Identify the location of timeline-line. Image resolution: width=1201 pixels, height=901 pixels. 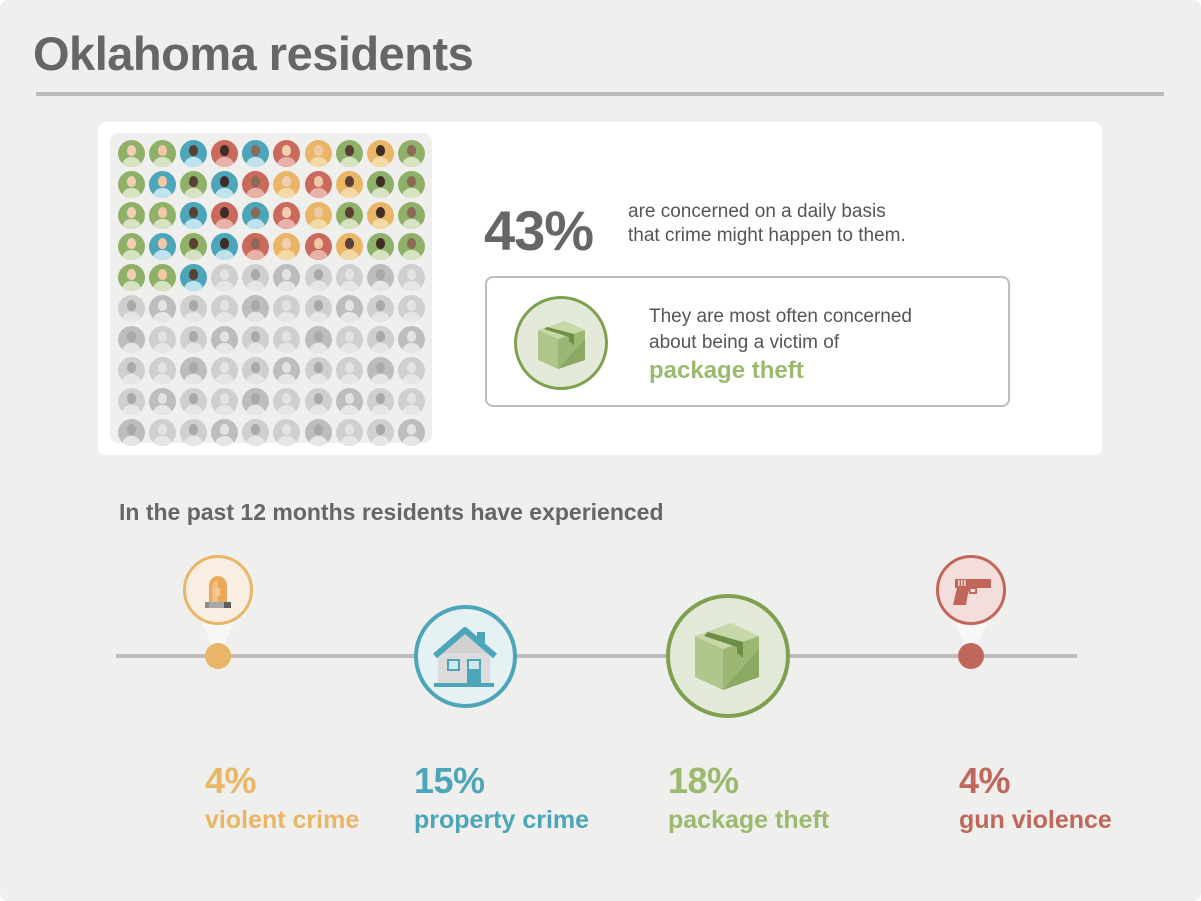
(596, 656).